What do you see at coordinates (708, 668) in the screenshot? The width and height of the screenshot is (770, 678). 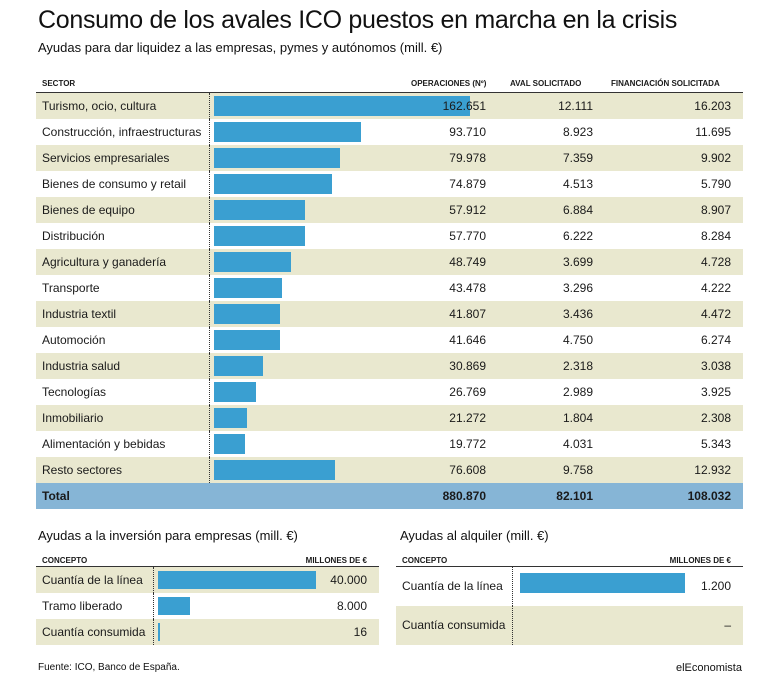 I see `brand-logo: elEconomista` at bounding box center [708, 668].